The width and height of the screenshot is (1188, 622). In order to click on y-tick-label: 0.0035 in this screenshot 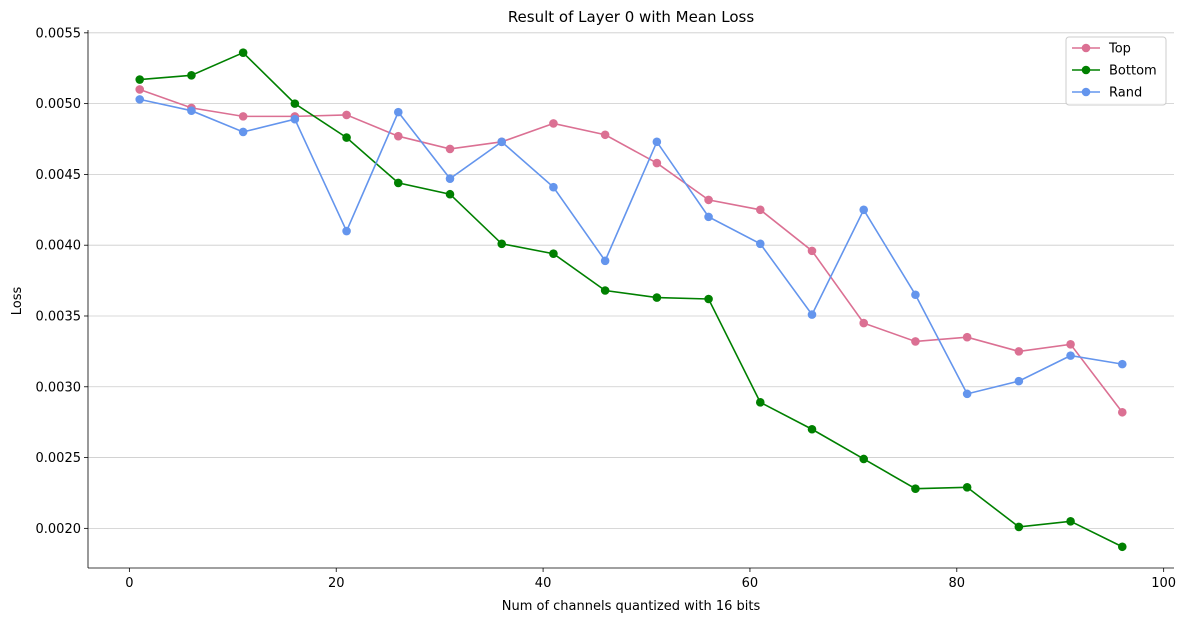, I will do `click(59, 316)`.